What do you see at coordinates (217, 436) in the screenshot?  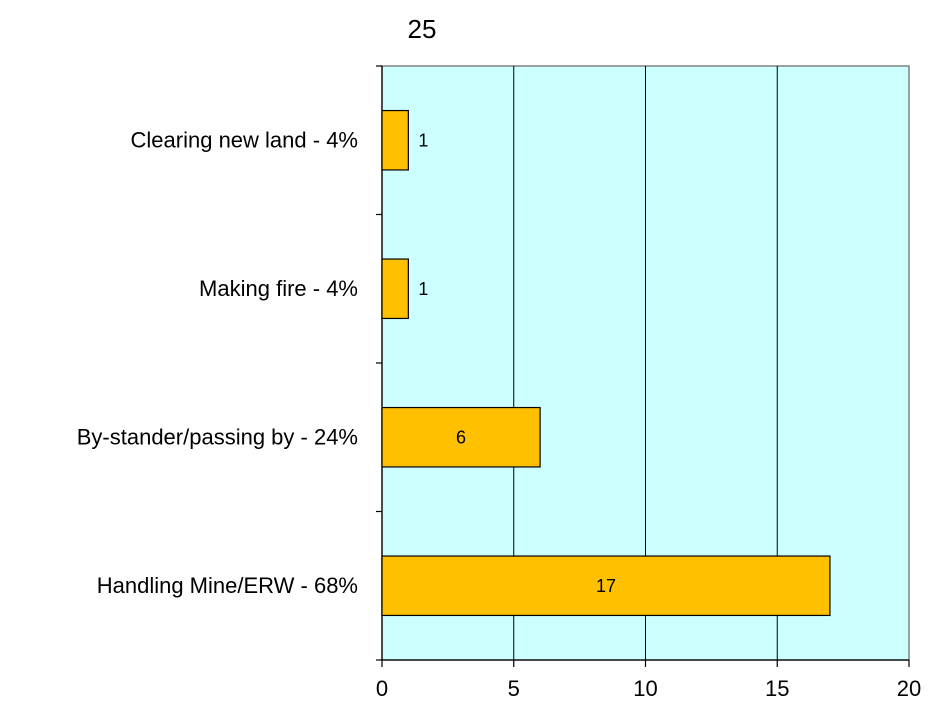 I see `category-label: By-stander/passing by - 24%` at bounding box center [217, 436].